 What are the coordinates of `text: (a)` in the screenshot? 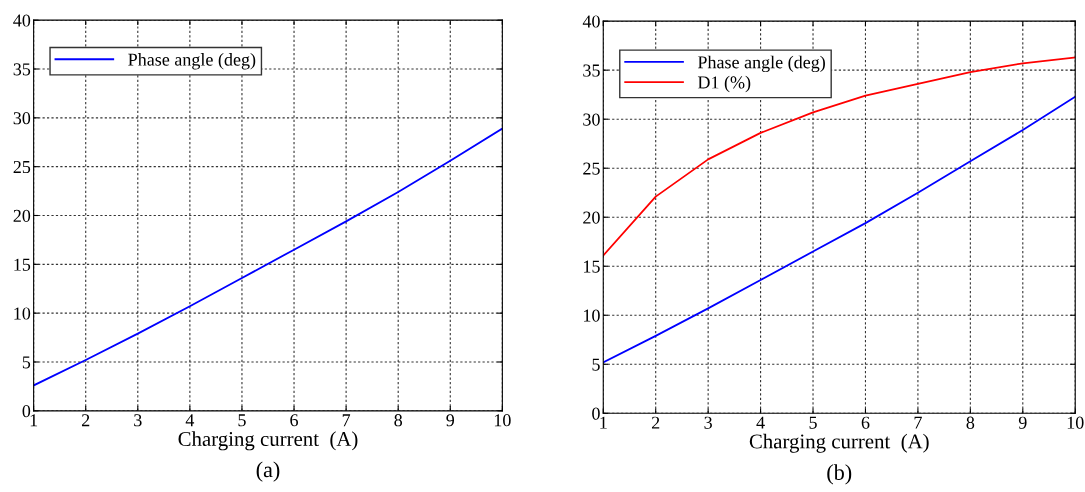 It's located at (268, 471).